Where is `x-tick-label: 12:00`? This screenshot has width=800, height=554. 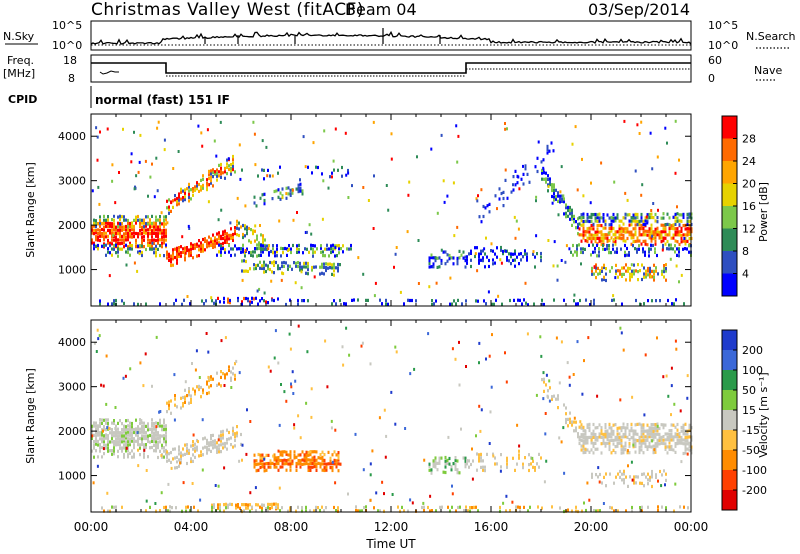
x-tick-label: 12:00 is located at coordinates (391, 527).